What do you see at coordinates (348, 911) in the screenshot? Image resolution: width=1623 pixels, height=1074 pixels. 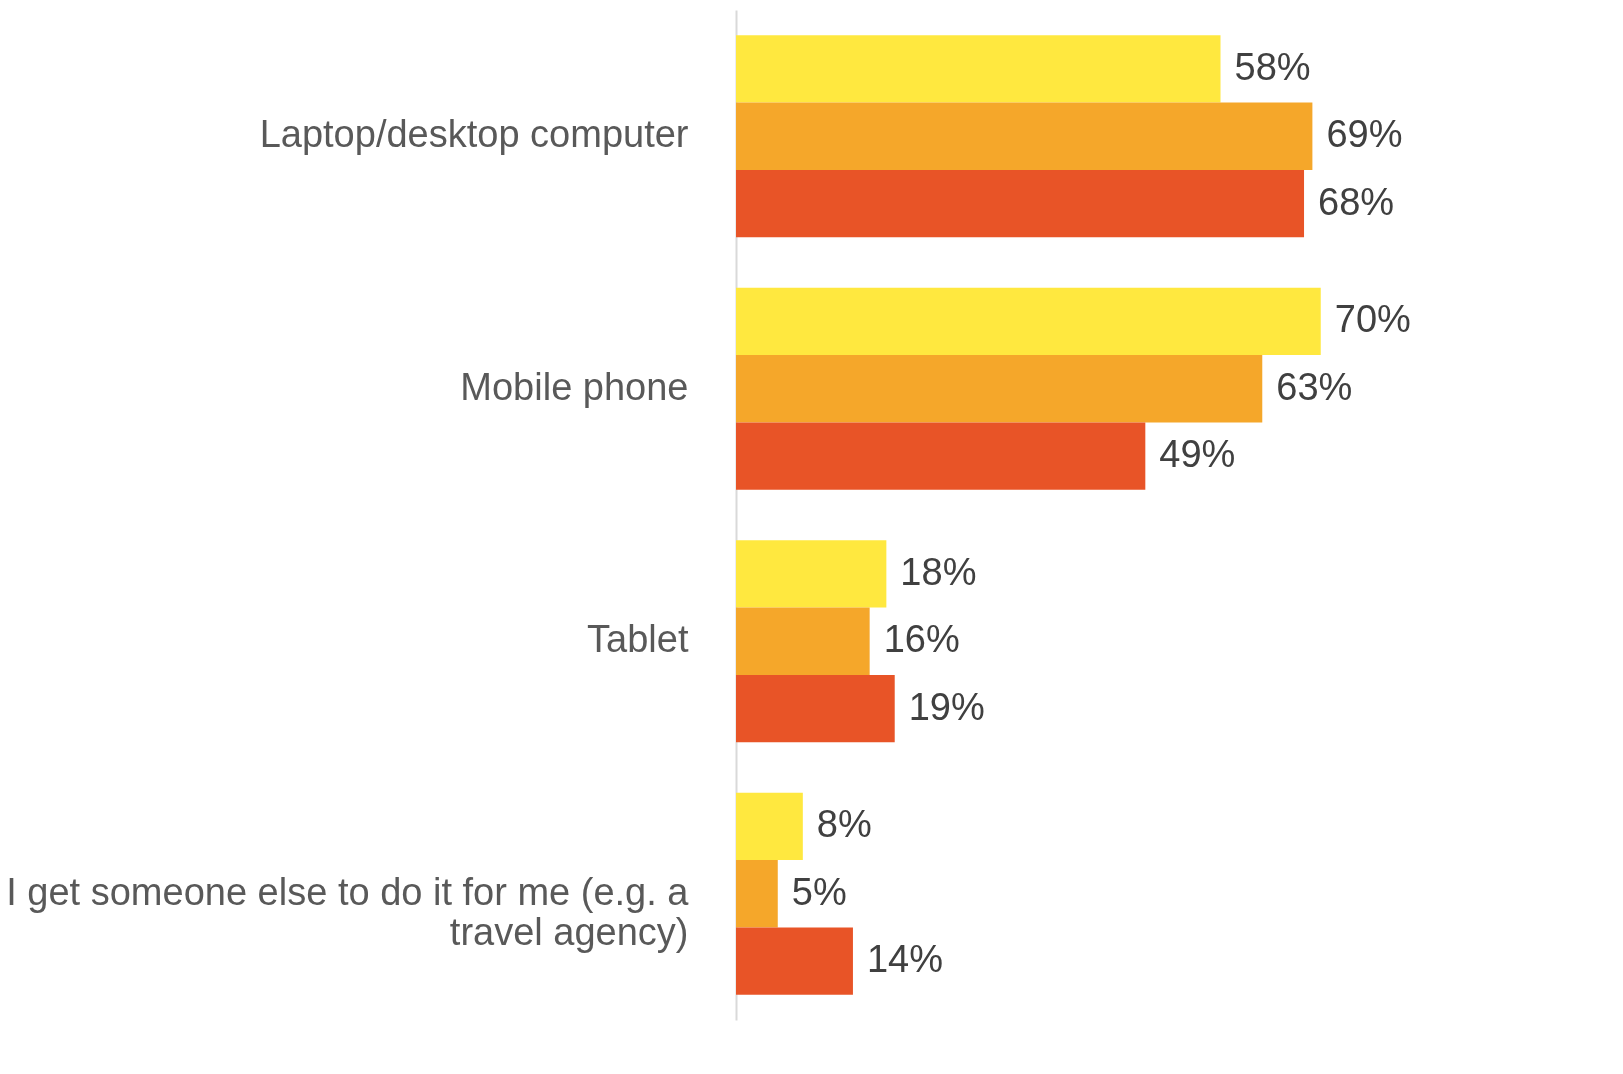 I see `y-tick-label: I get someone else to do it for me (e.g. a travel agency)` at bounding box center [348, 911].